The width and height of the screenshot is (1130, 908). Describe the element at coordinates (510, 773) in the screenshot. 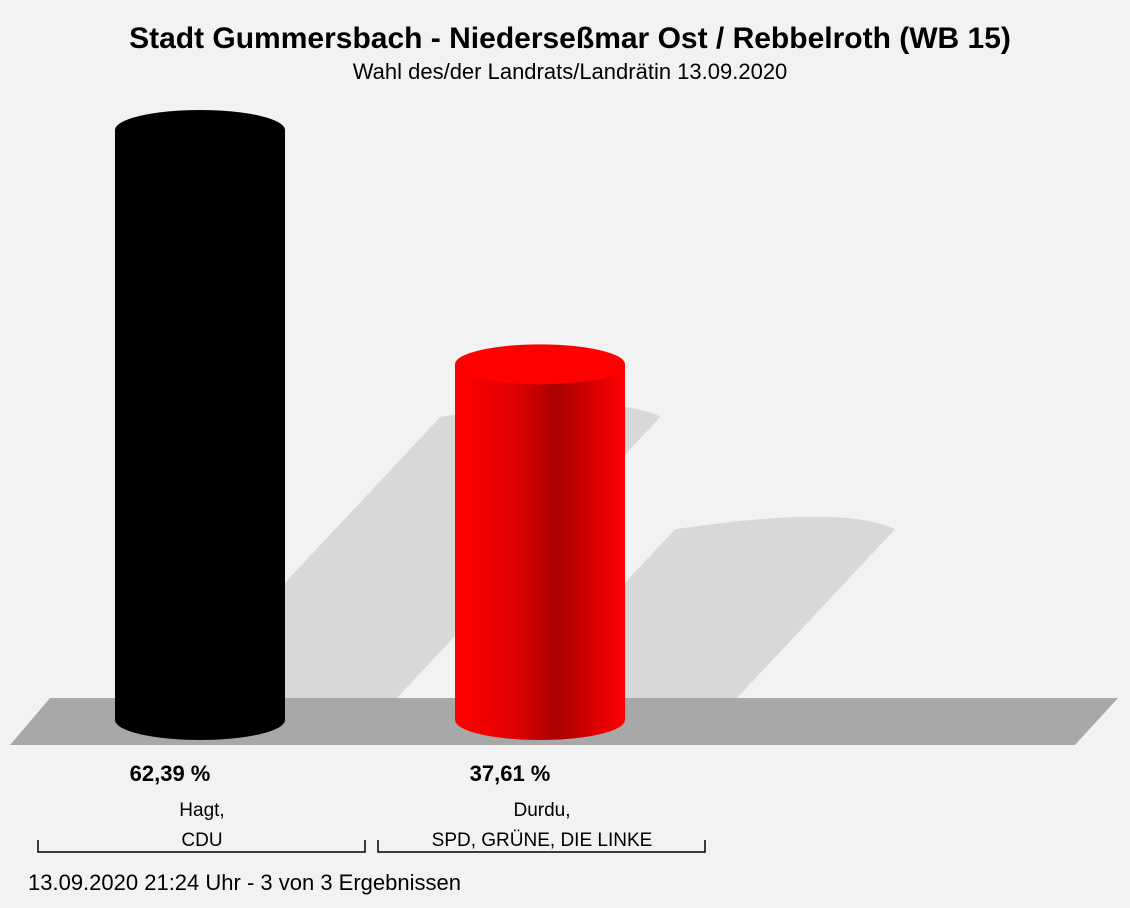

I see `value-label: 37,61 %` at that location.